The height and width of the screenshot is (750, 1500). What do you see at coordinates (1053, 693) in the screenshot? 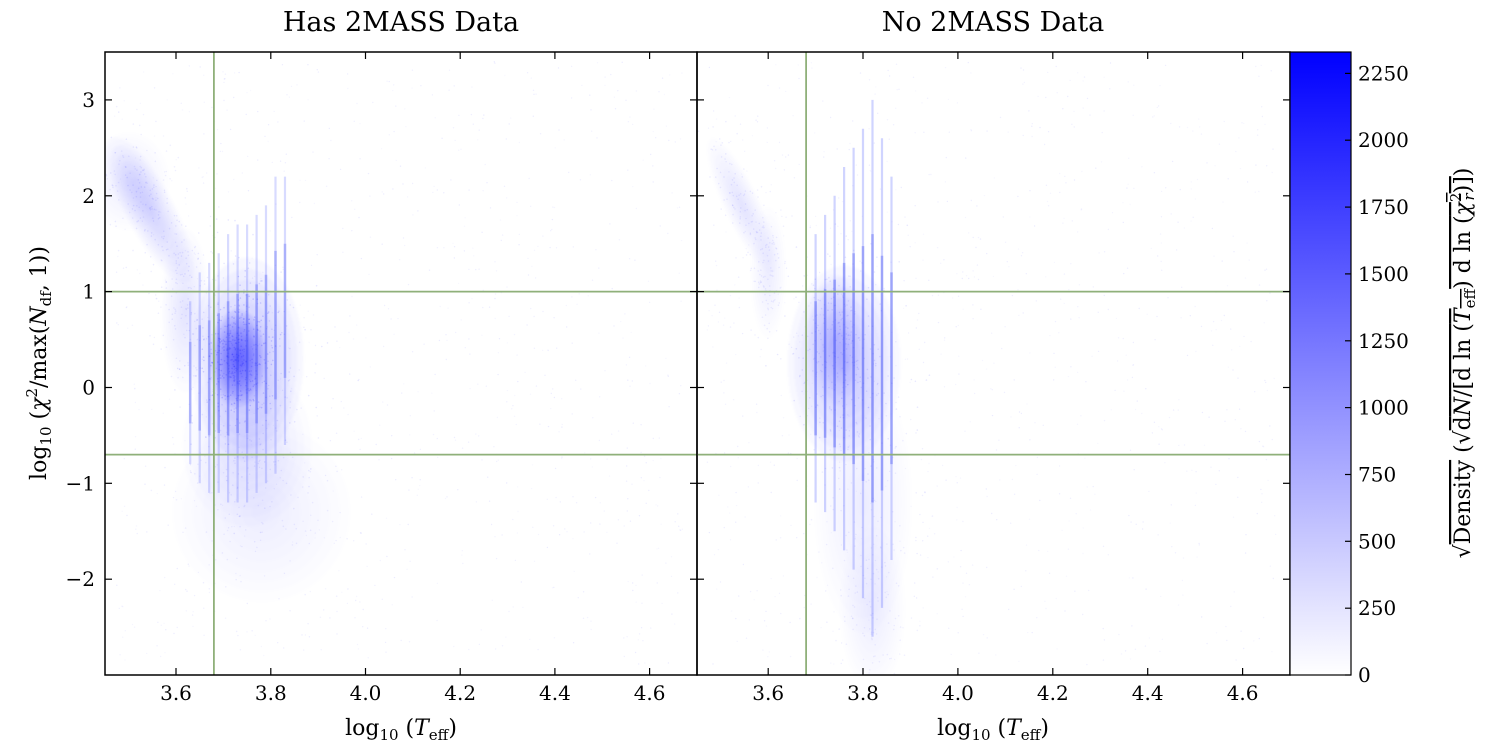
I see `x-tick-label: 4.2` at bounding box center [1053, 693].